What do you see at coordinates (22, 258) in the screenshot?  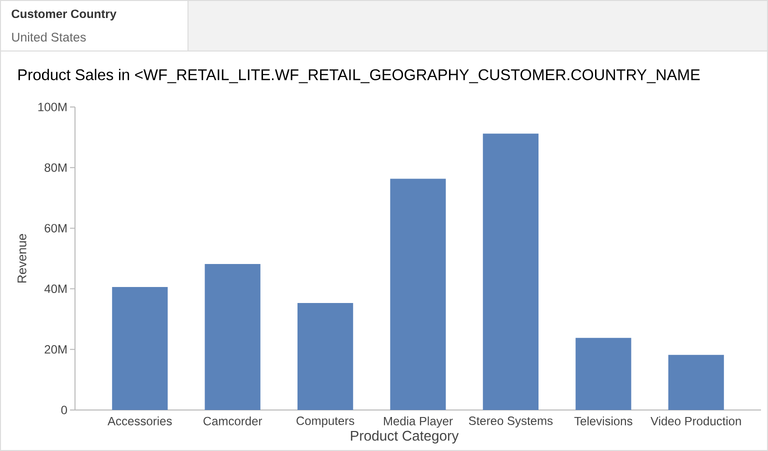 I see `y-axis-title: Revenue` at bounding box center [22, 258].